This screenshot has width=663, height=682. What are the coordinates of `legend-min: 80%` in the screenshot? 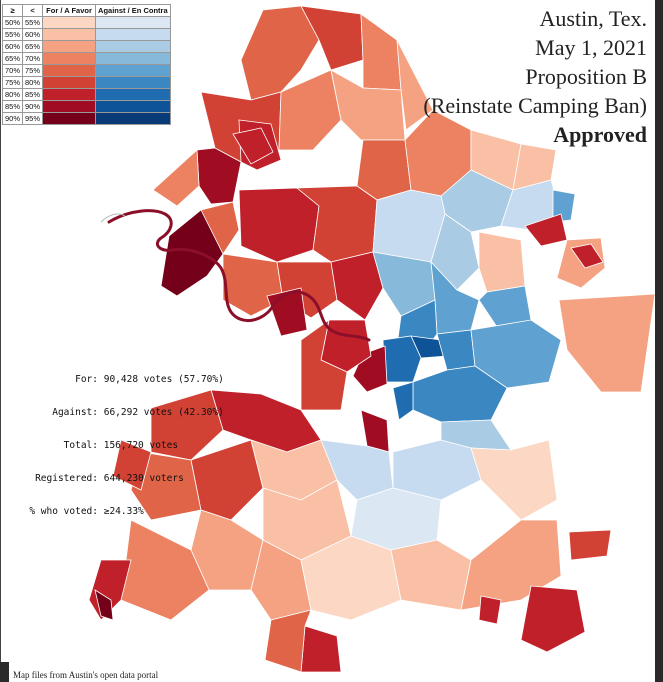 It's located at (12, 94).